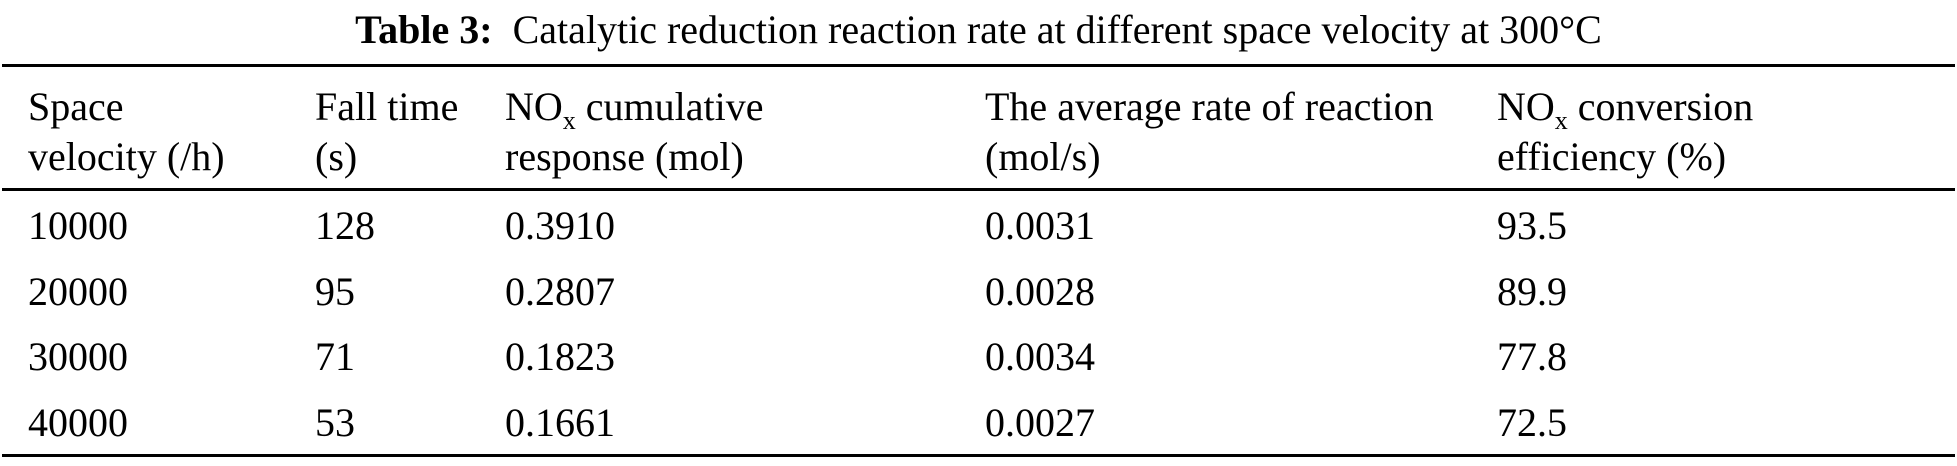 This screenshot has width=1957, height=466. I want to click on cell-conversion-efficiency: 89.9, so click(1532, 291).